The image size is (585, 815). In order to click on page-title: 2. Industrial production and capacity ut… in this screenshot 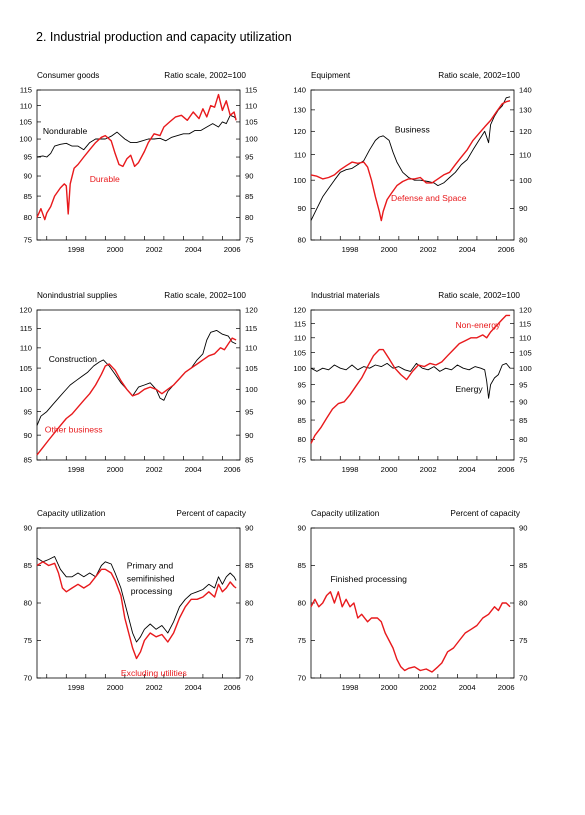, I will do `click(164, 37)`.